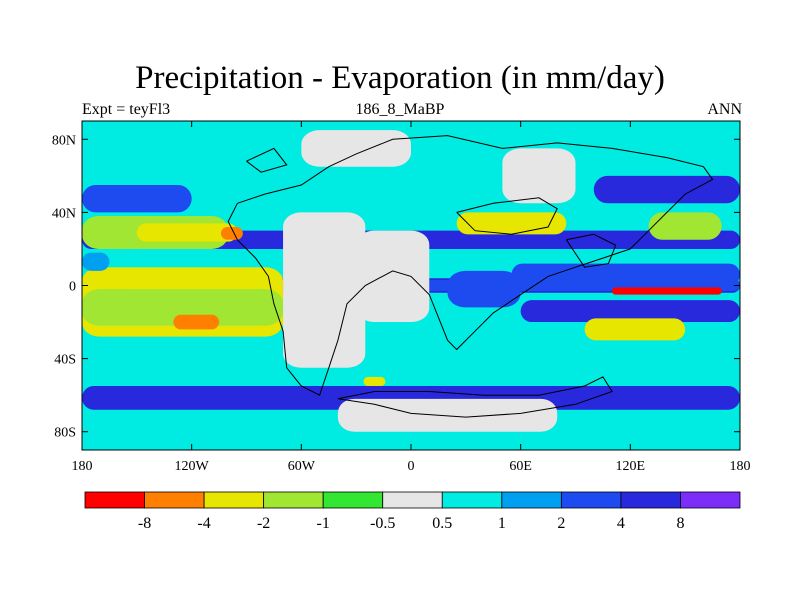  Describe the element at coordinates (520, 466) in the screenshot. I see `x-tick-label: 60E` at that location.